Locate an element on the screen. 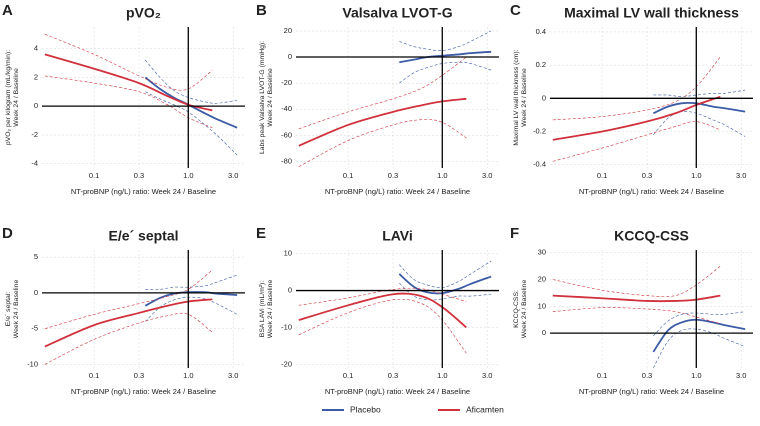 This screenshot has width=760, height=426. y-tick-label: -0.4 is located at coordinates (539, 164).